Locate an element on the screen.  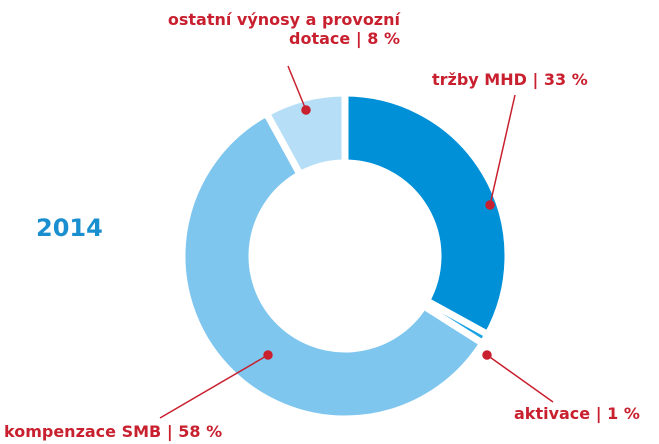
category: tržby MHD is located at coordinates (479, 79).